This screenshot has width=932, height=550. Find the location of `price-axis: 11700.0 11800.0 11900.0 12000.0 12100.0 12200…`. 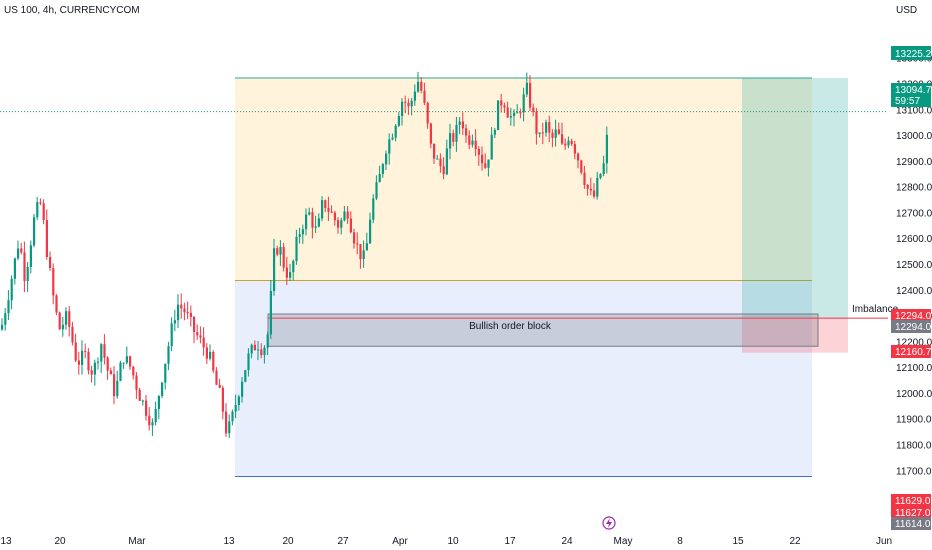

price-axis: 11700.0 11800.0 11900.0 12000.0 12100.0 12200… is located at coordinates (914, 266).